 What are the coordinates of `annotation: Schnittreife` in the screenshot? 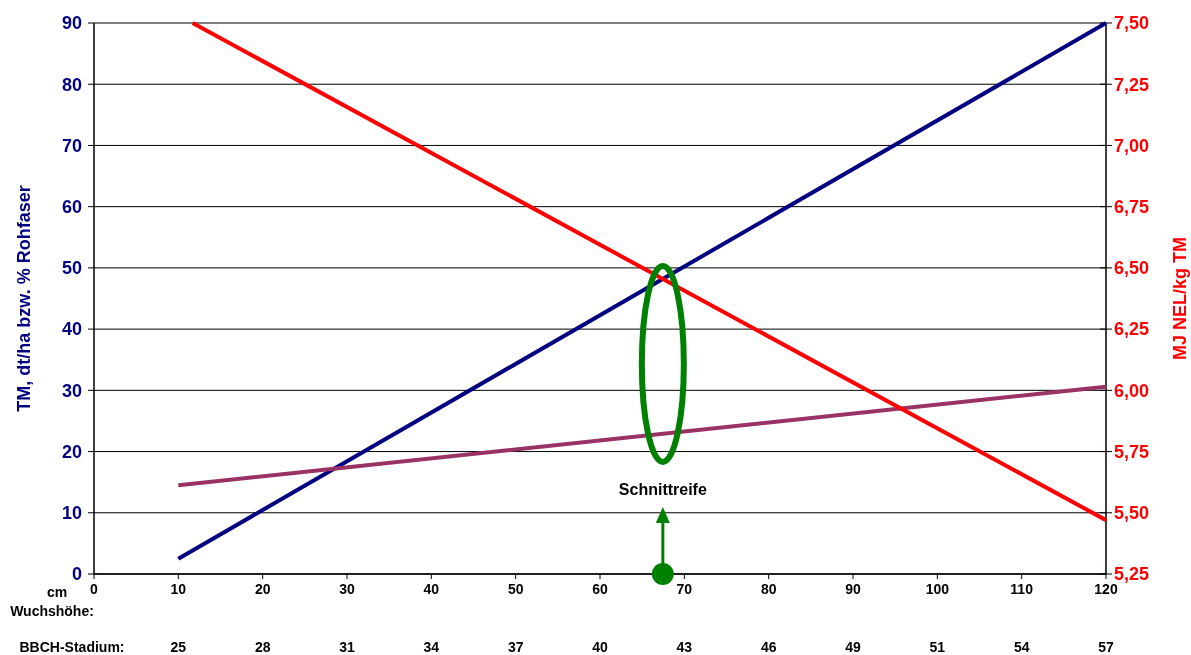 It's located at (662, 489).